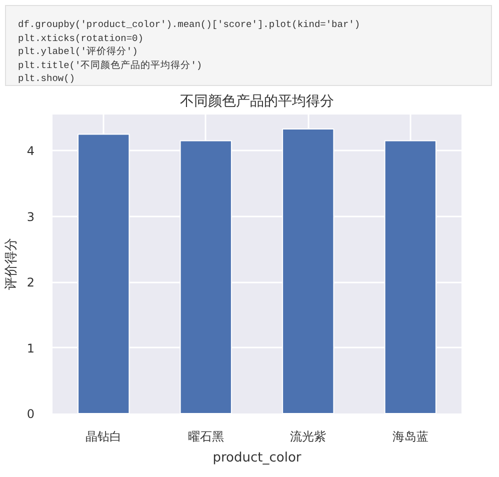 This screenshot has height=477, width=499. What do you see at coordinates (189, 24) in the screenshot?
I see `text: df.groupby('product_color').mean()['score'].plot(kind='bar')` at bounding box center [189, 24].